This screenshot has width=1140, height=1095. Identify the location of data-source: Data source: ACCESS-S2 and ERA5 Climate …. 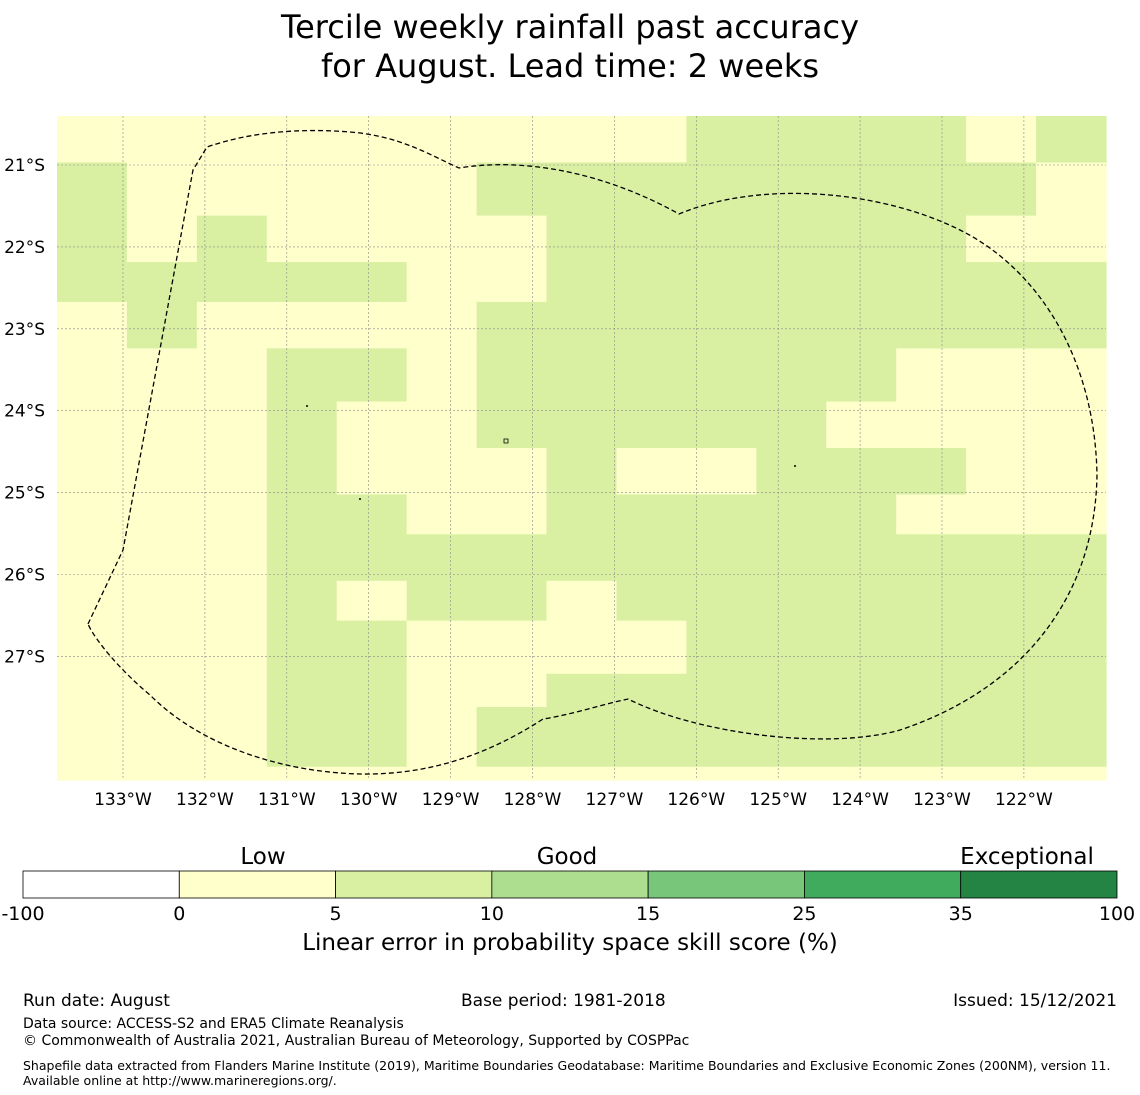
(213, 1024).